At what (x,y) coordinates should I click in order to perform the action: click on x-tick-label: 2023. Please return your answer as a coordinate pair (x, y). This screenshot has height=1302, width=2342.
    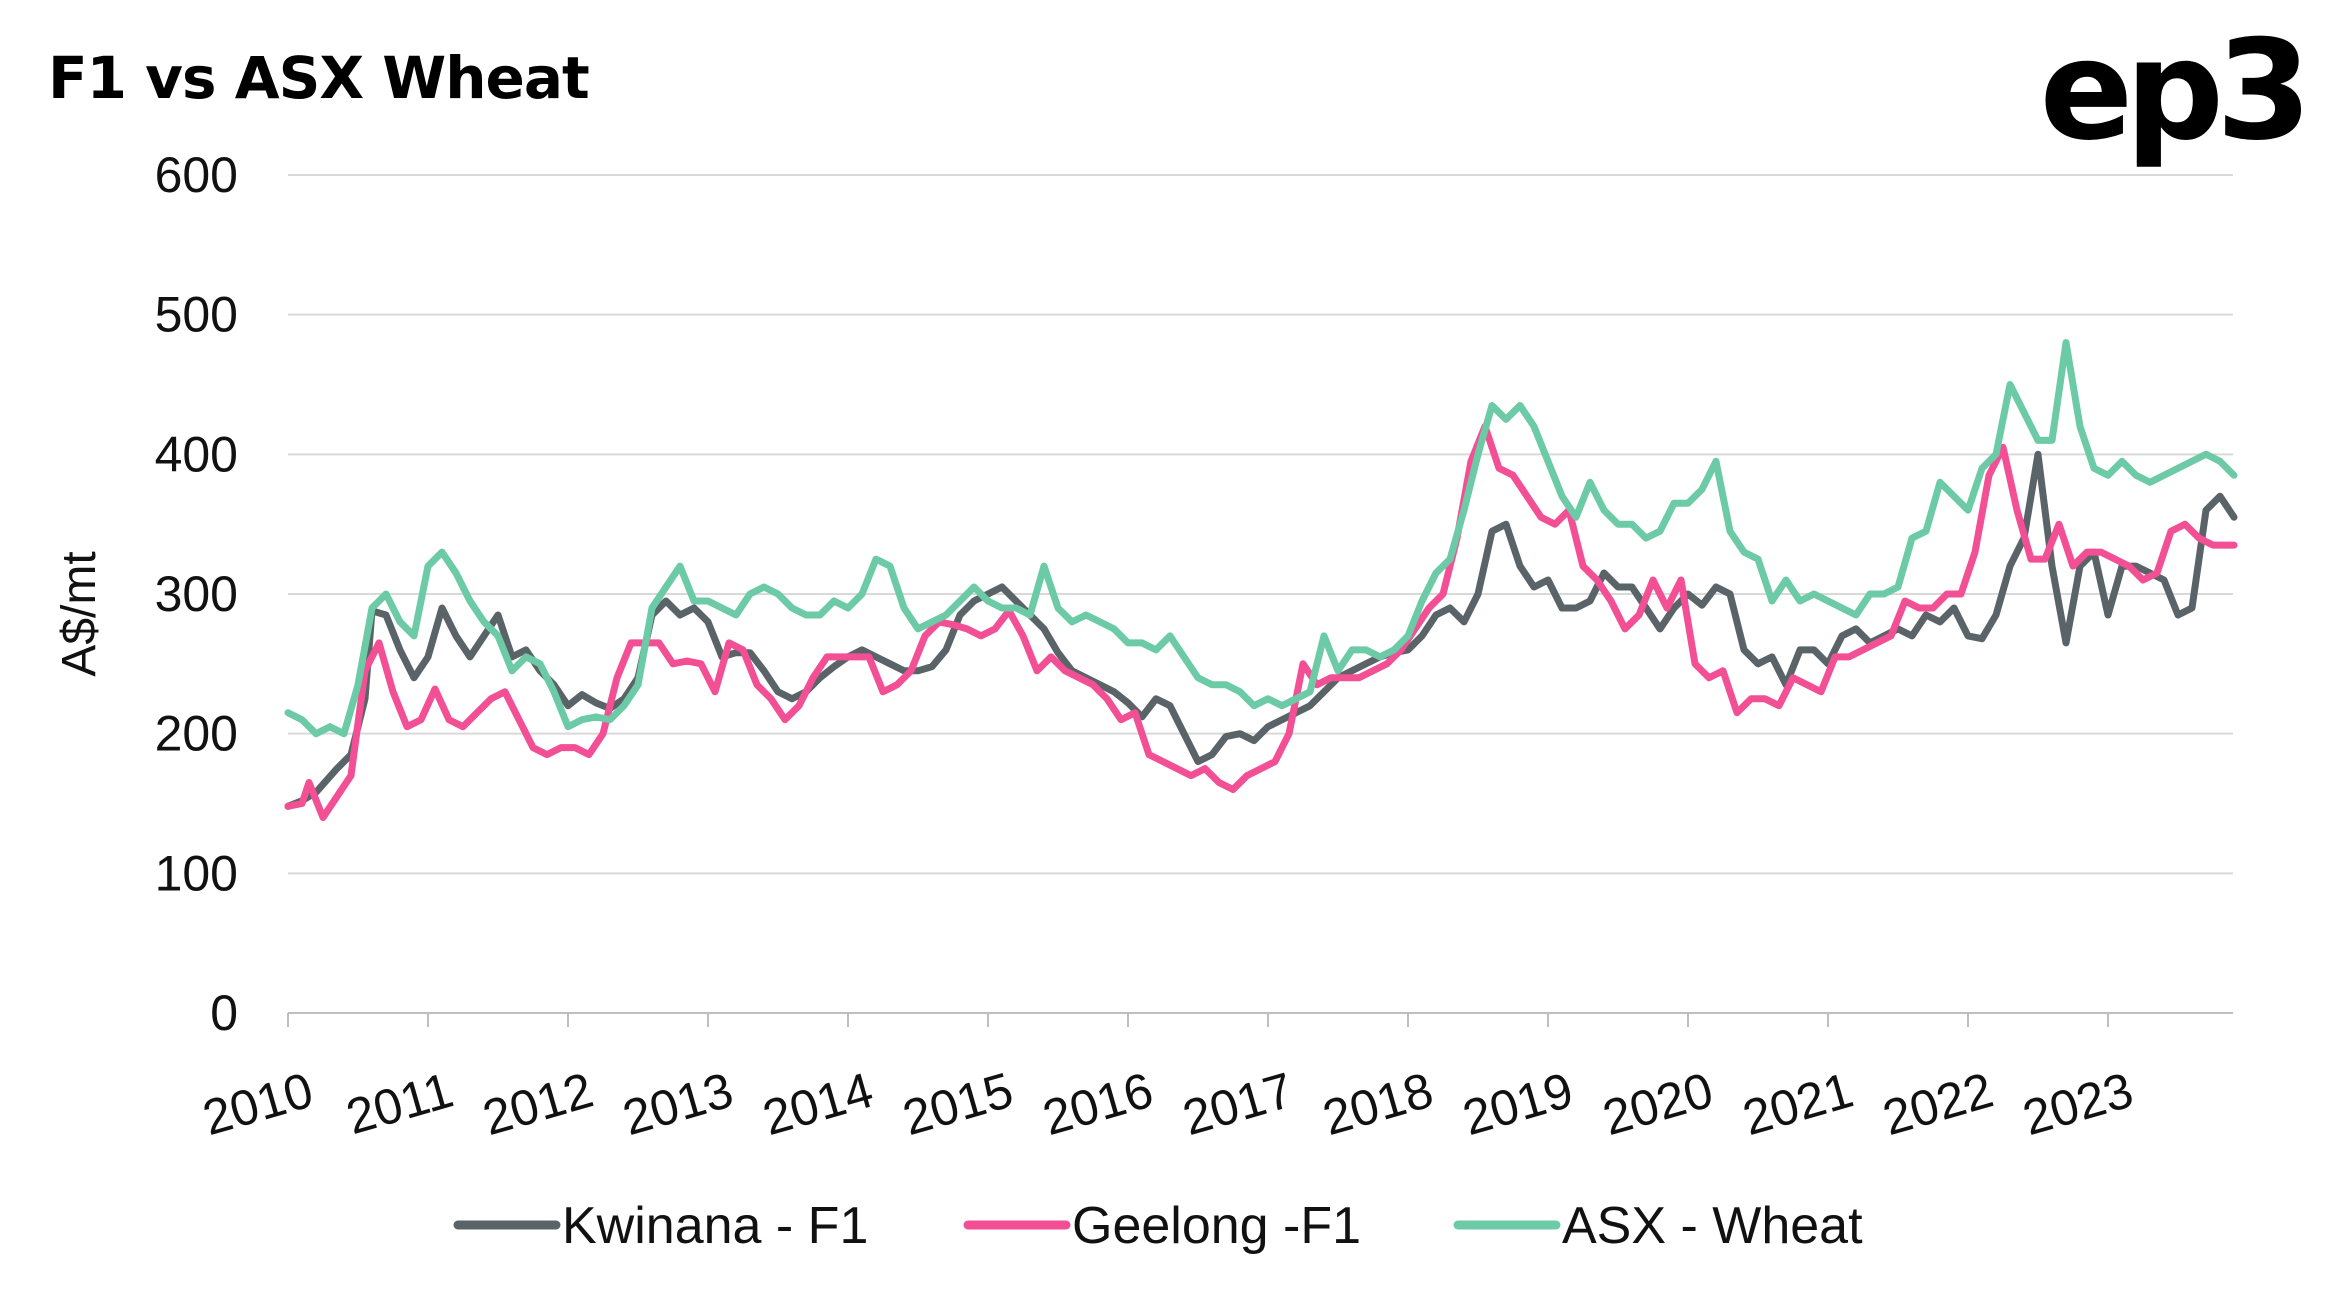
    Looking at the image, I should click on (2078, 1104).